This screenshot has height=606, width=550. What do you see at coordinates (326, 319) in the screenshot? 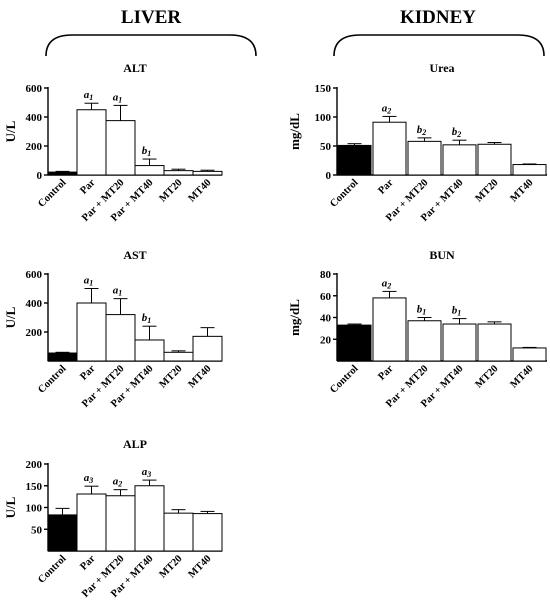
I see `bun-ytick-label: 40` at bounding box center [326, 319].